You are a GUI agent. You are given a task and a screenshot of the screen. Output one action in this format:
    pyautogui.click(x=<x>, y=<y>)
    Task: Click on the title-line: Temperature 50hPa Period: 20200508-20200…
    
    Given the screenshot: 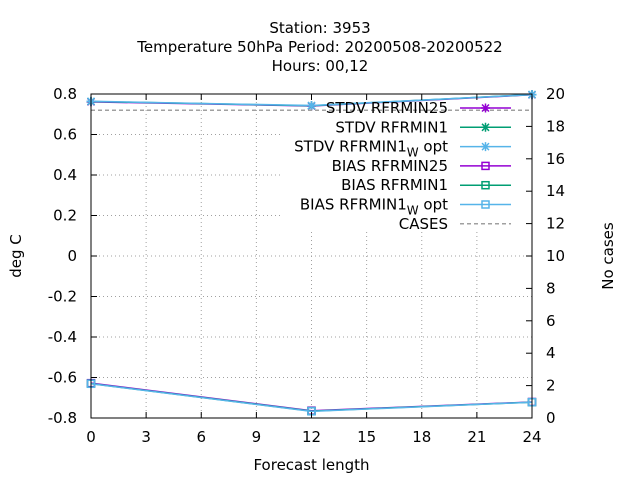 What is the action you would take?
    pyautogui.click(x=319, y=47)
    